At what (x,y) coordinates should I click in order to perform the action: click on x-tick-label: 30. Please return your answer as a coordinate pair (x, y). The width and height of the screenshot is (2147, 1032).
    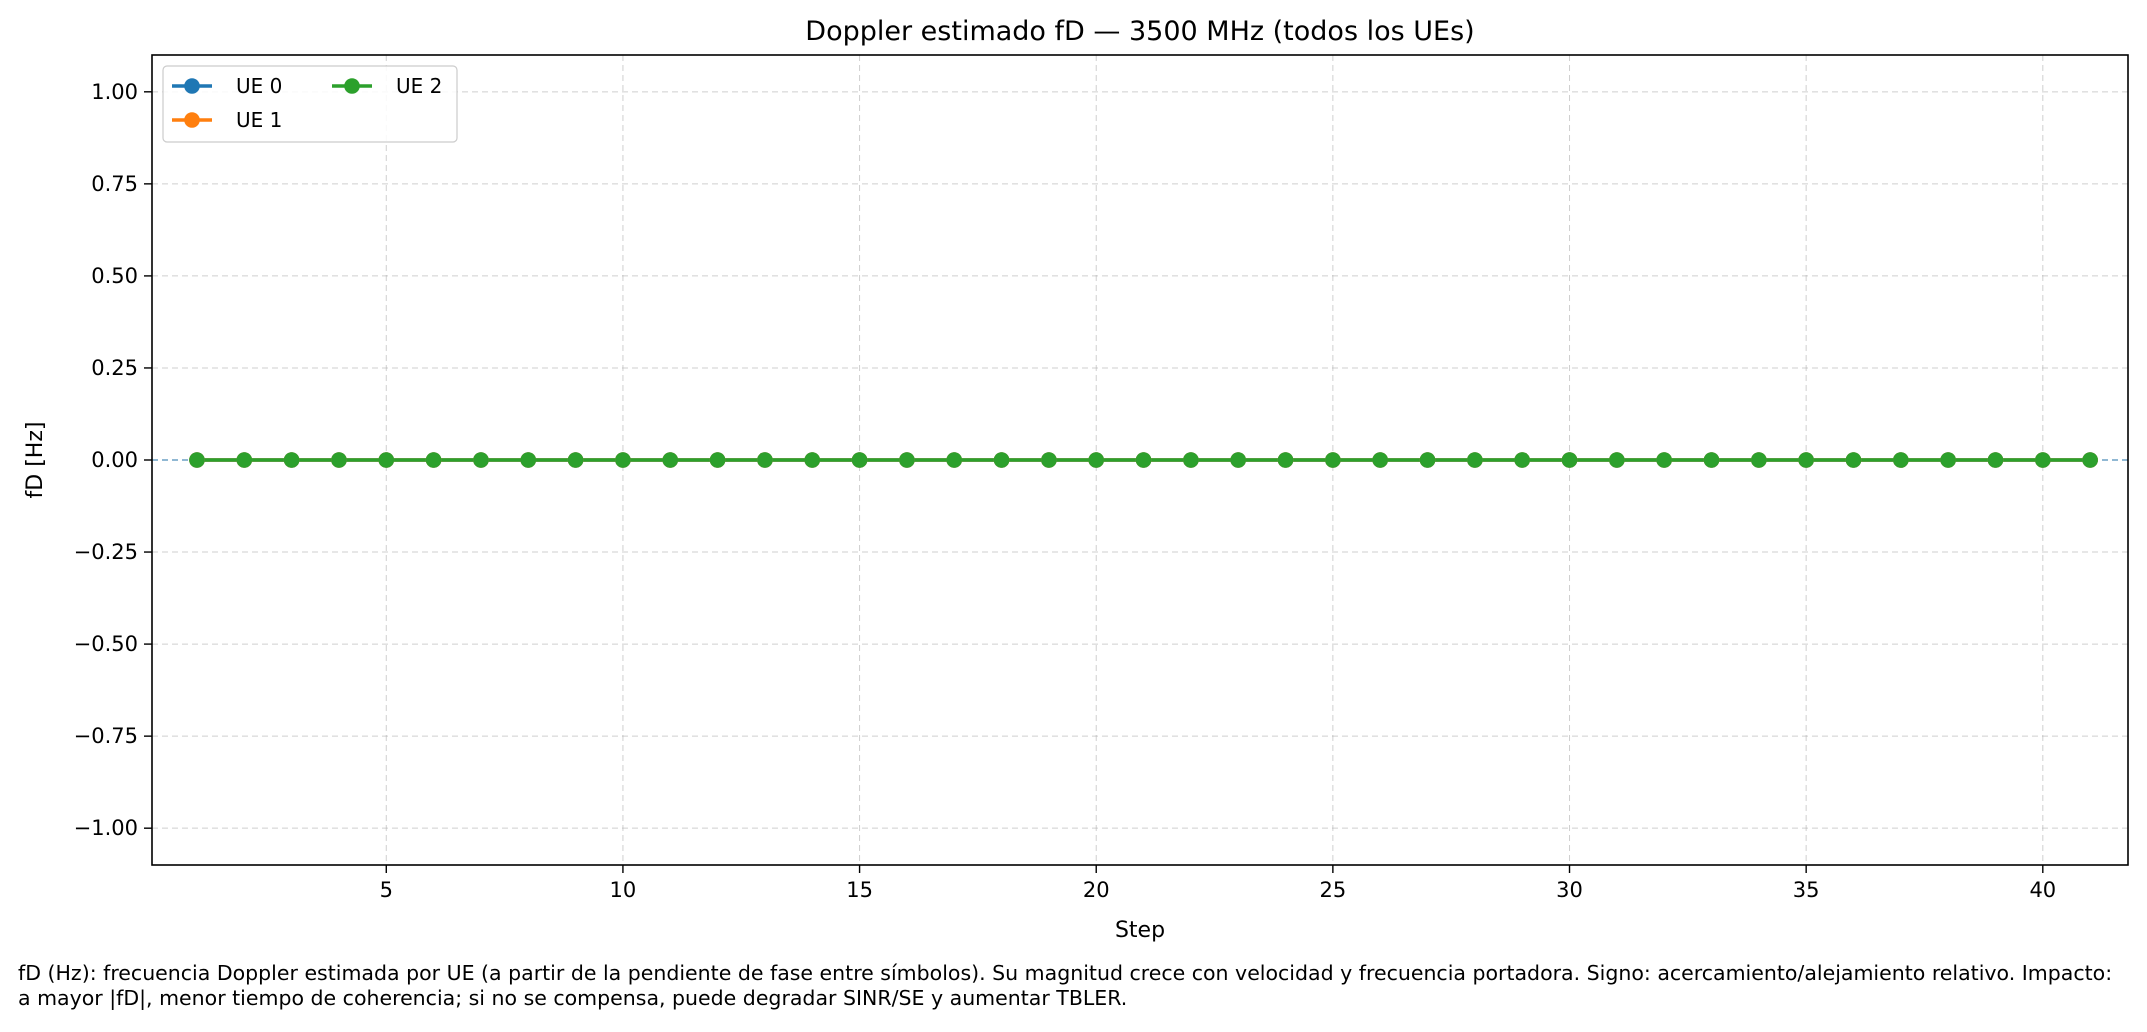
    Looking at the image, I should click on (1569, 890).